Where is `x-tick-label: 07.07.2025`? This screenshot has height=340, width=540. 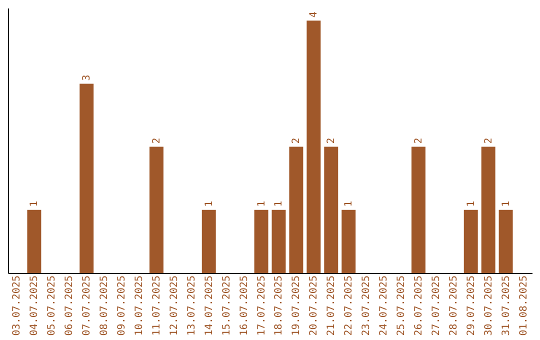 x-tick-label: 07.07.2025 is located at coordinates (87, 306).